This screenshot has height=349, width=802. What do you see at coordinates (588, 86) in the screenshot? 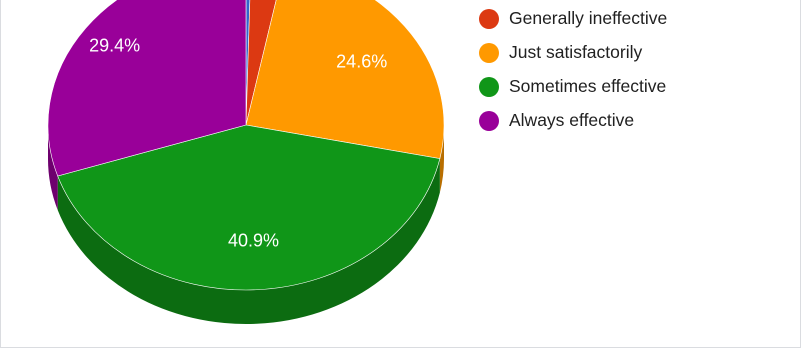
I see `legend-label: Sometimes effective` at bounding box center [588, 86].